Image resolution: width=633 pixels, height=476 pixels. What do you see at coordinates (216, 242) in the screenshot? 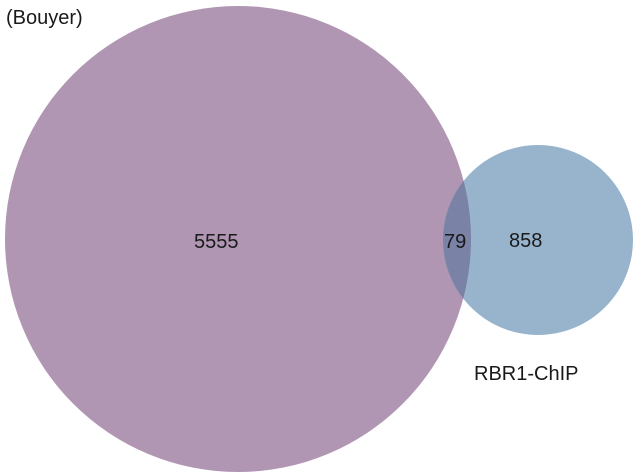
I see `set-a-only-count: 5555` at bounding box center [216, 242].